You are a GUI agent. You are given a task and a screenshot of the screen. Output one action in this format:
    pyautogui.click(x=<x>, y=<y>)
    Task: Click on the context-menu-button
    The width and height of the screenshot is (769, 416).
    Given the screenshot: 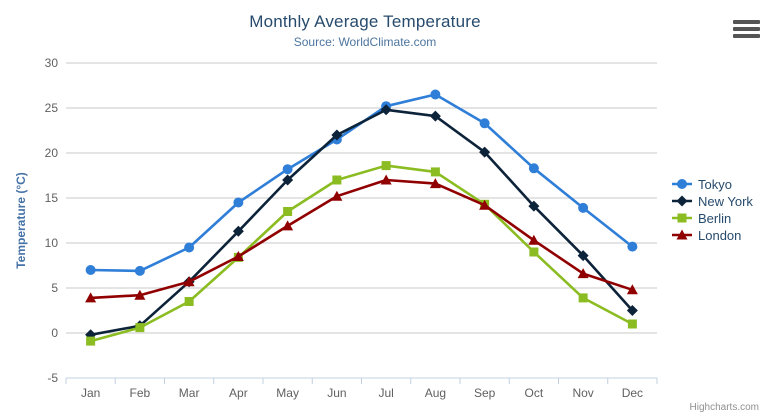 What is the action you would take?
    pyautogui.click(x=746, y=29)
    